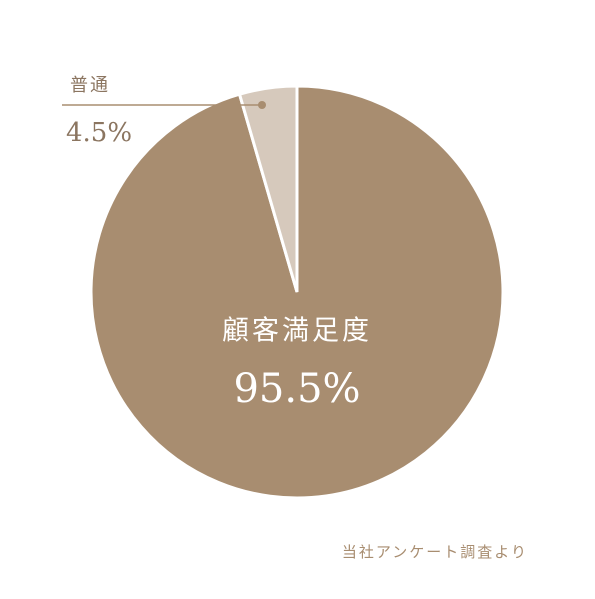 The width and height of the screenshot is (595, 599). I want to click on slice-label: 普通, so click(90, 85).